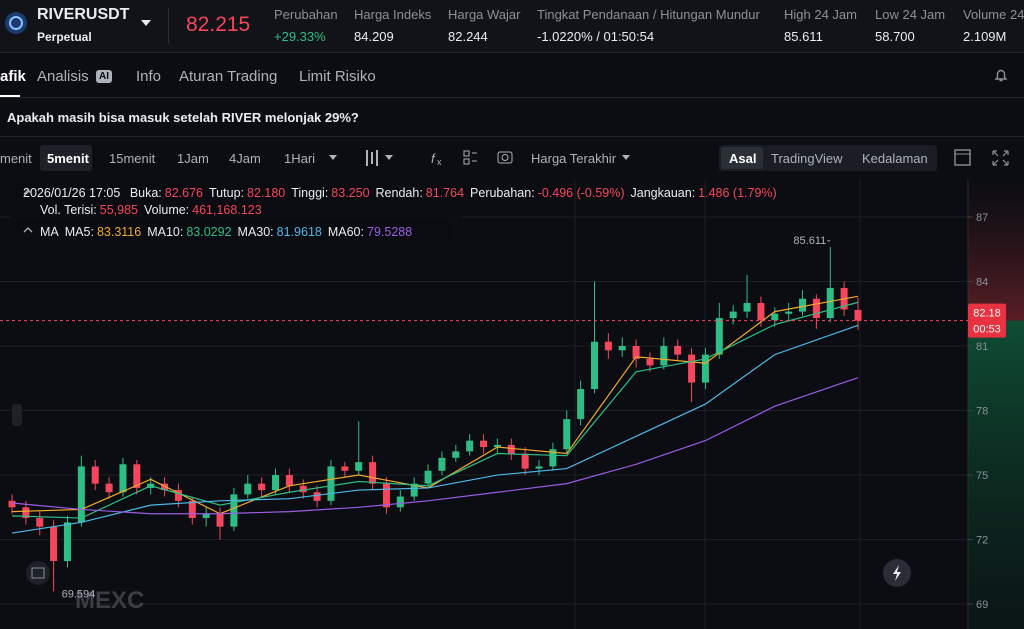  I want to click on price-type: Harga Terakhir, so click(574, 158).